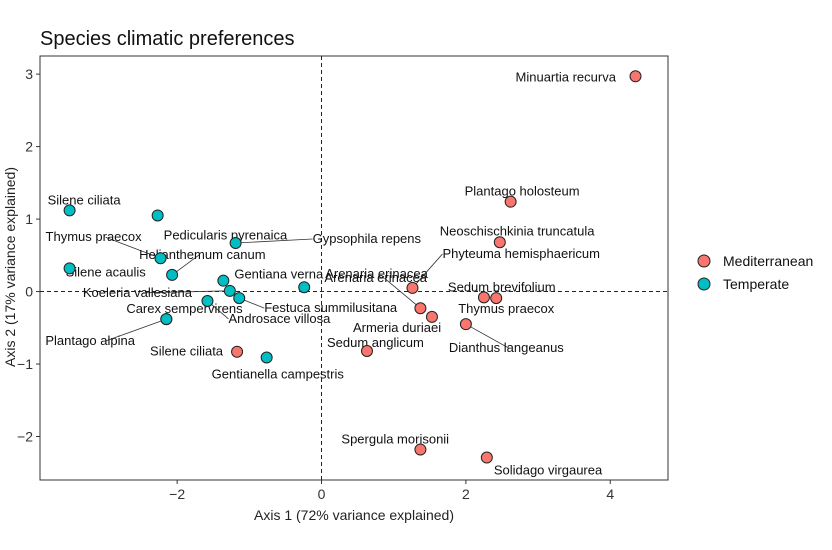 This screenshot has width=832, height=550. Describe the element at coordinates (704, 261) in the screenshot. I see `legend-key-mediterranean` at that location.